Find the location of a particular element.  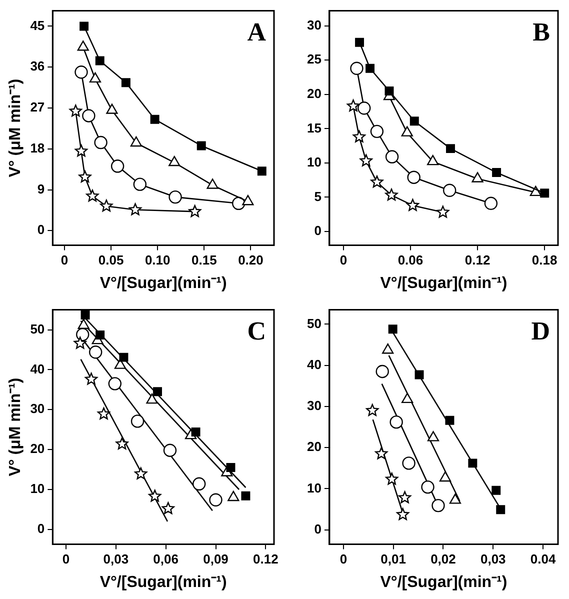

y-tick-label: 27 is located at coordinates (37, 107).